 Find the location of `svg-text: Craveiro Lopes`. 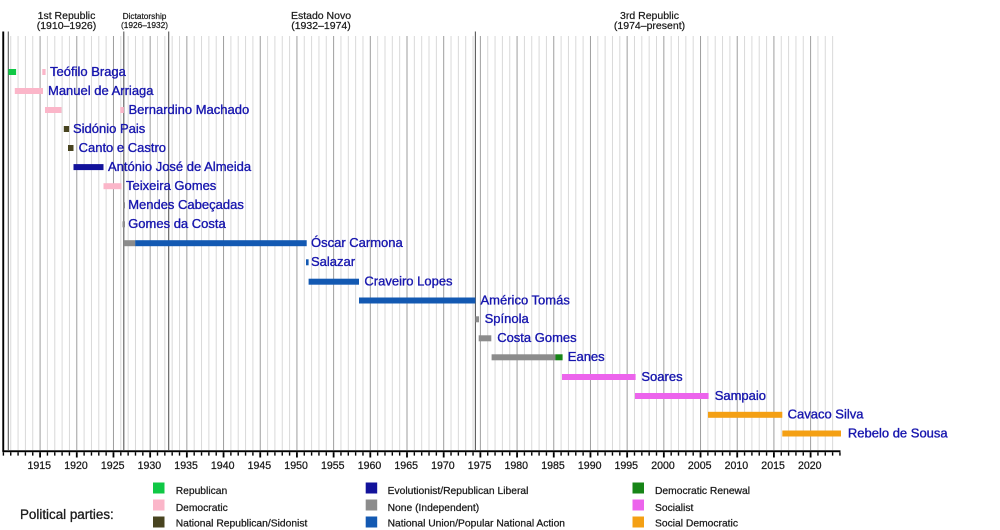

svg-text: Craveiro Lopes is located at coordinates (408, 281).